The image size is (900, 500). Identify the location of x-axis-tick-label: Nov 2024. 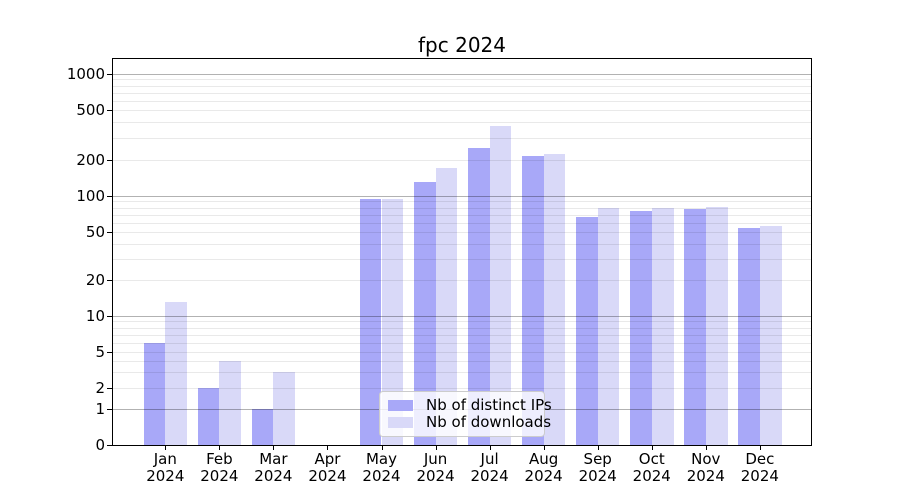
(705, 467).